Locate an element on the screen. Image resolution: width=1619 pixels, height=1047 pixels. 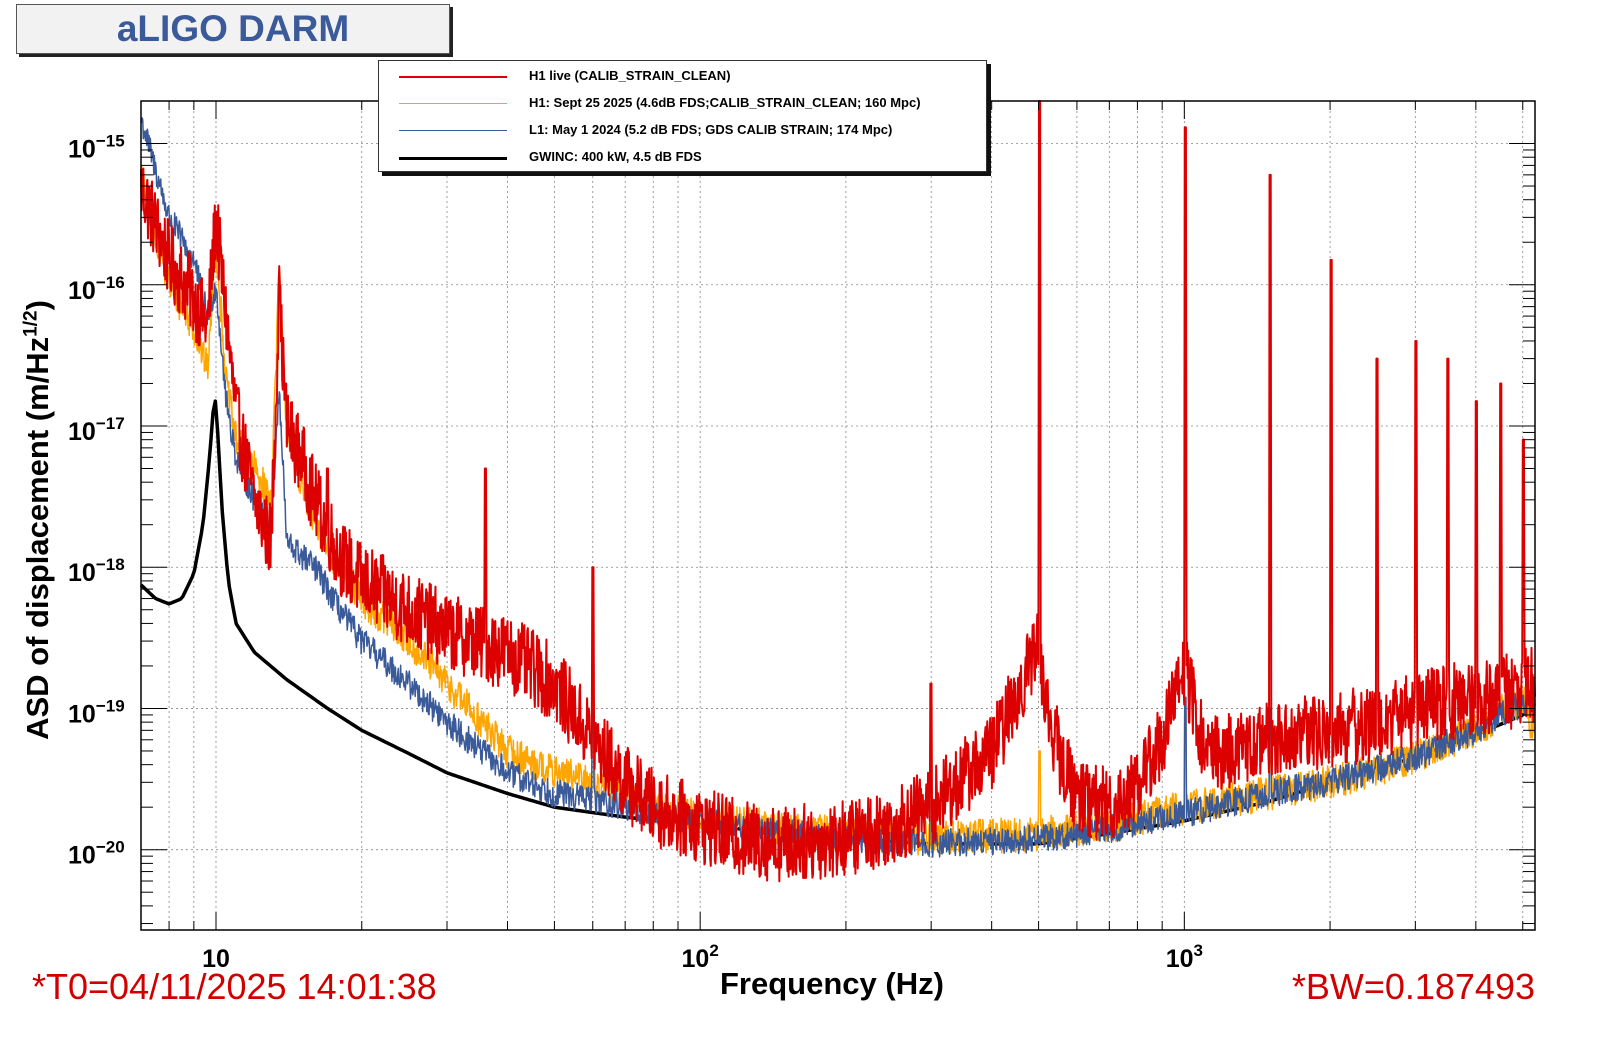
legend-entry: H1 live (CALIB_STRAIN_CLEAN) is located at coordinates (682, 77).